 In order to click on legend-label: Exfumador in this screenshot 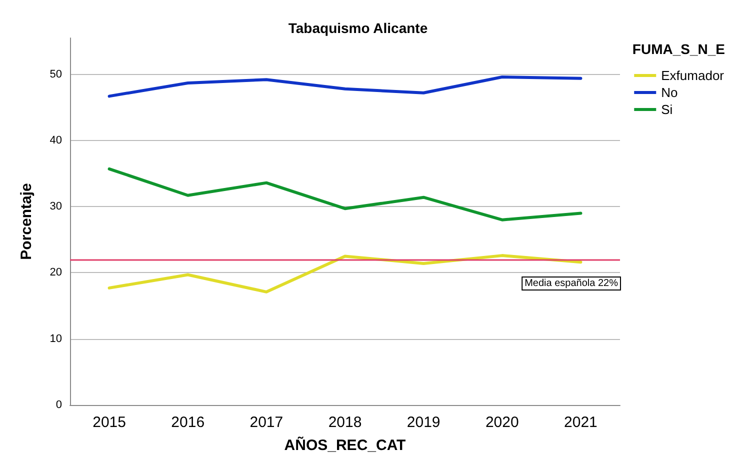, I will do `click(693, 75)`.